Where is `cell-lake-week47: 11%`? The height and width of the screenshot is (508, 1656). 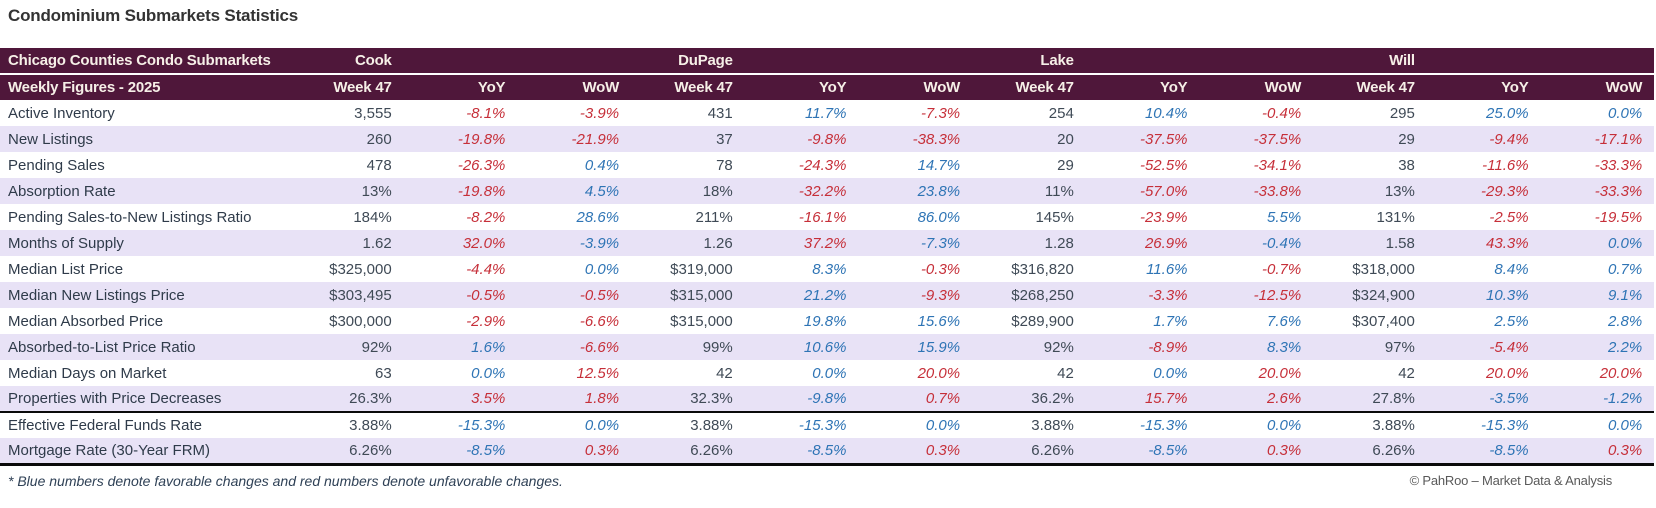
cell-lake-week47: 11% is located at coordinates (1059, 191).